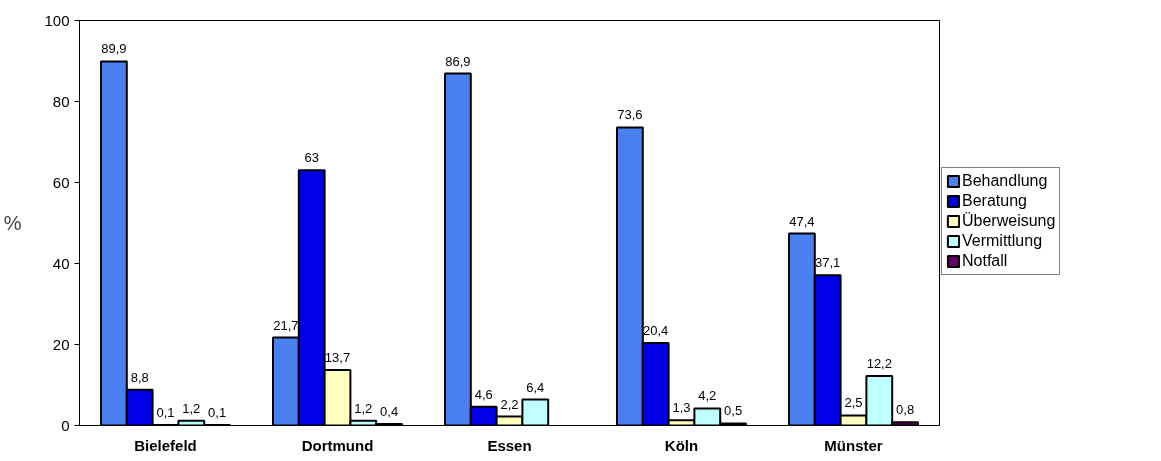  Describe the element at coordinates (802, 221) in the screenshot. I see `data-label: 47,4` at that location.